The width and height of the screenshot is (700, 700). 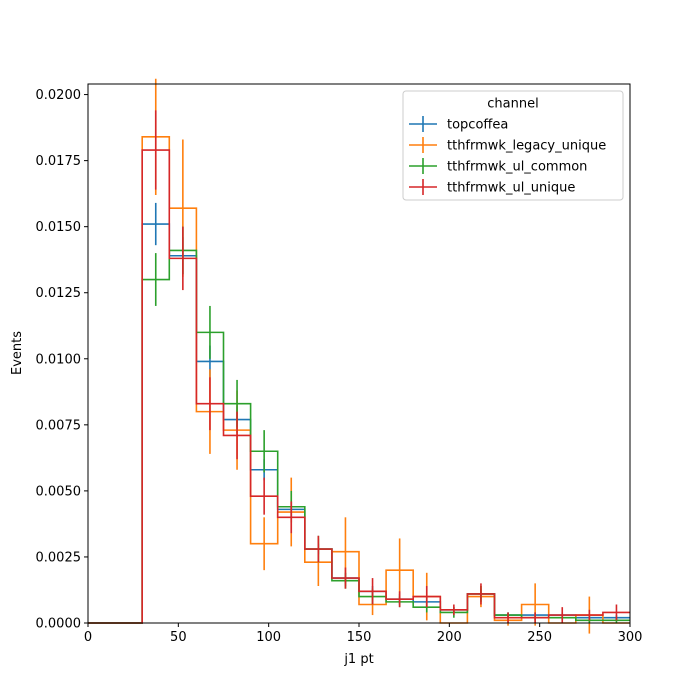 What do you see at coordinates (59, 227) in the screenshot?
I see `y-tick-label: 0.0150` at bounding box center [59, 227].